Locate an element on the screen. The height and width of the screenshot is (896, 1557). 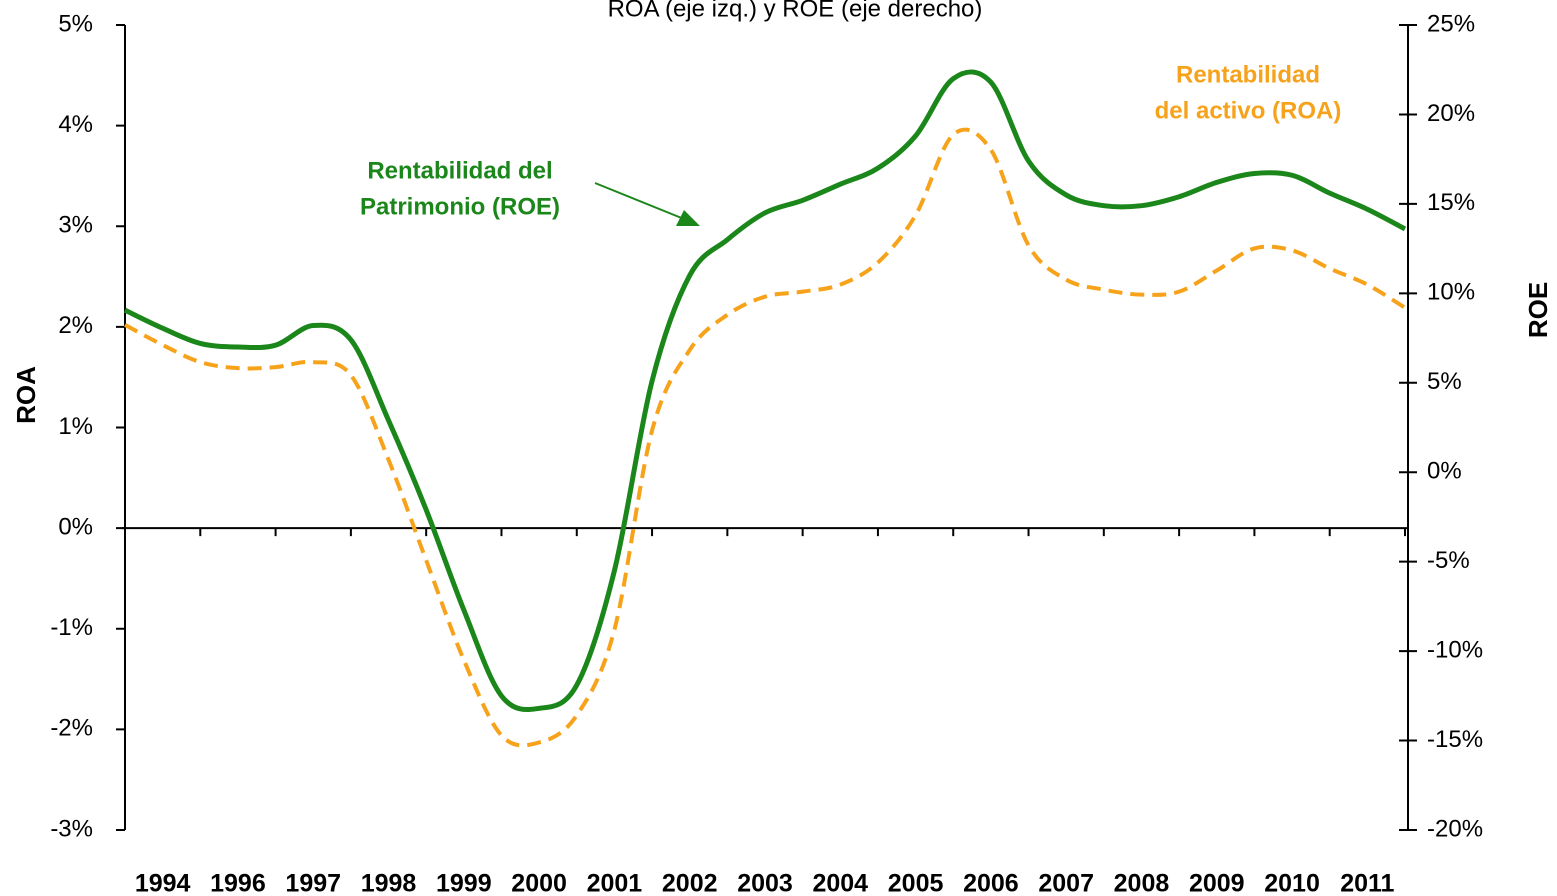
y-tick-label: 4% is located at coordinates (75, 124).